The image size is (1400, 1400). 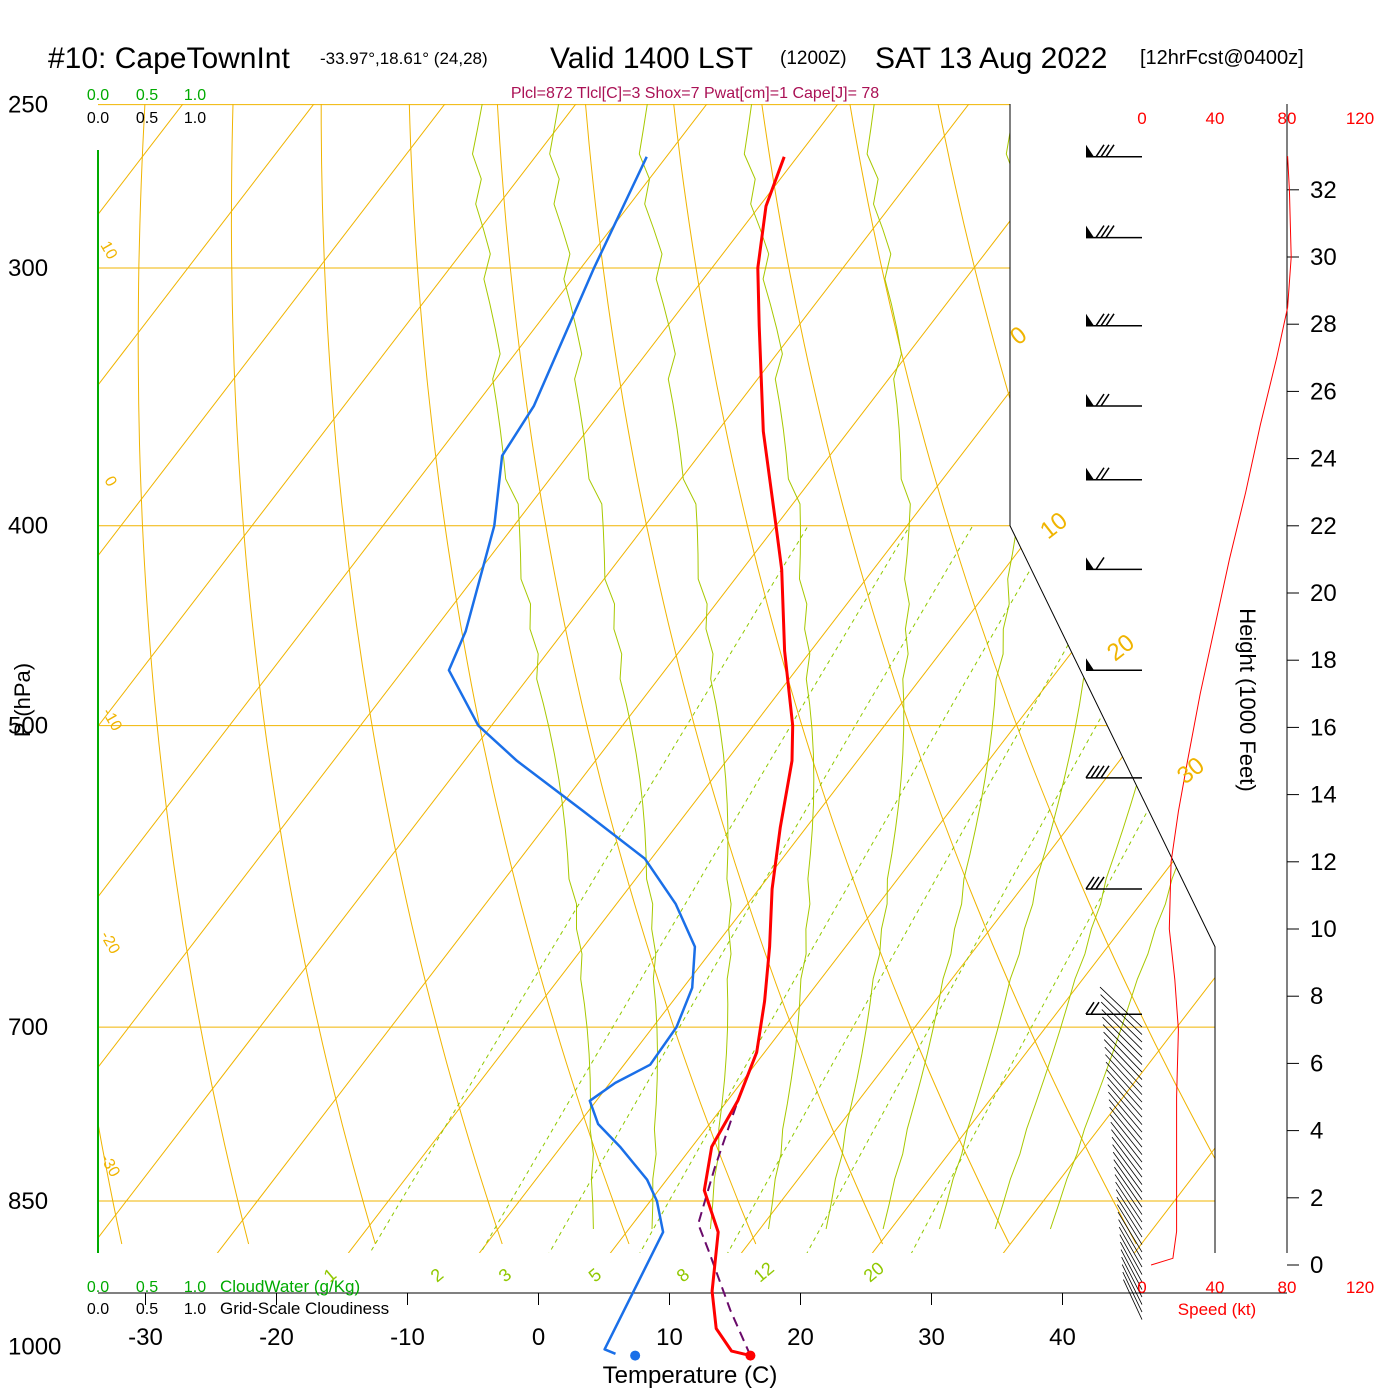 I want to click on cloudwater-scale-top: 0.0, so click(x=98, y=95).